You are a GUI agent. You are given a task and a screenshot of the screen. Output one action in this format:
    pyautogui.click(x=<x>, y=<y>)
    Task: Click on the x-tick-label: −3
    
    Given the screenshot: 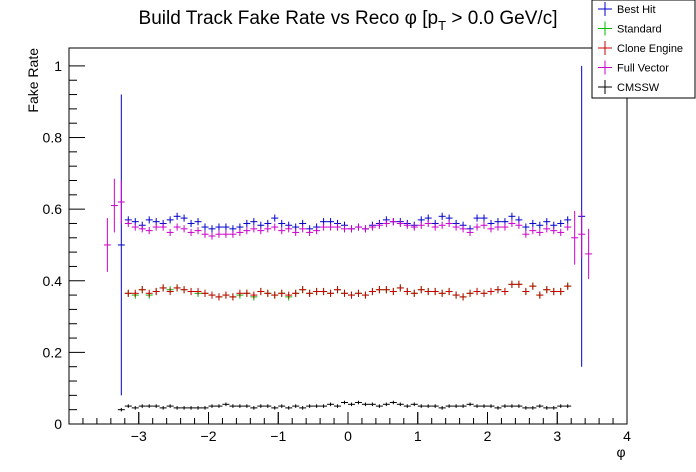 What is the action you would take?
    pyautogui.click(x=139, y=436)
    